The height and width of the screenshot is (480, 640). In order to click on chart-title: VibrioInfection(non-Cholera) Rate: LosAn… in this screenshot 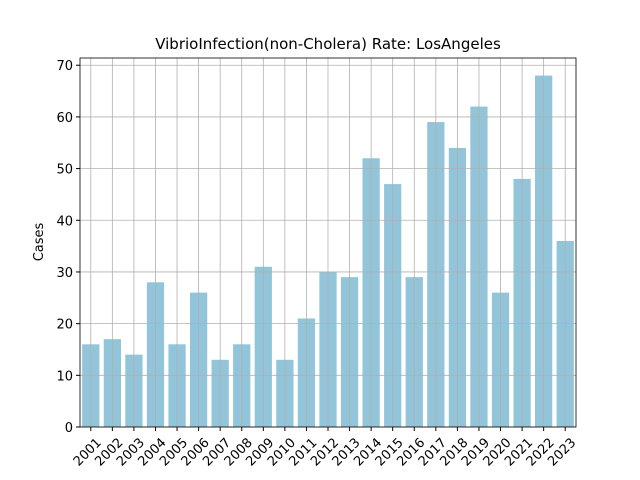, I will do `click(328, 44)`.